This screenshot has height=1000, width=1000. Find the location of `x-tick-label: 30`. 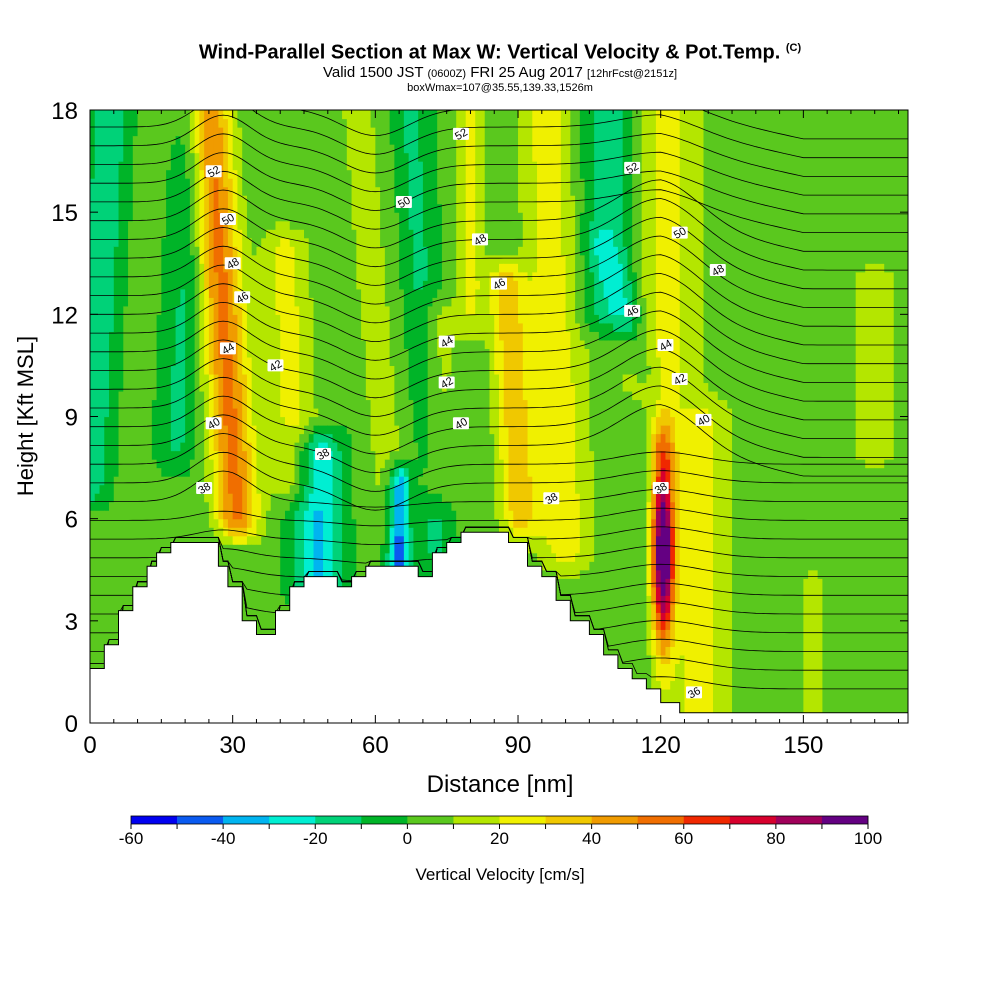

x-tick-label: 30 is located at coordinates (232, 745).